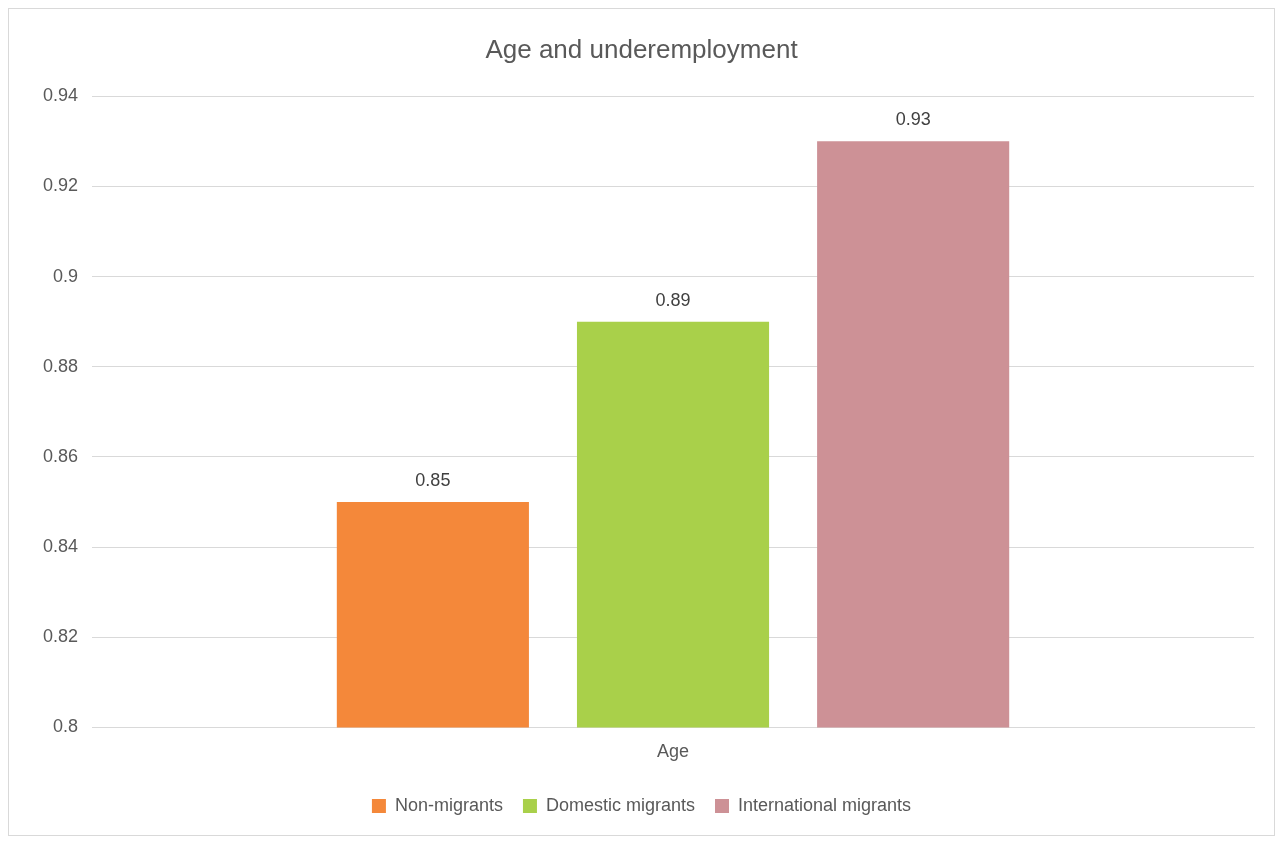 The image size is (1283, 844). What do you see at coordinates (66, 275) in the screenshot?
I see `y-tick-label: 0.9` at bounding box center [66, 275].